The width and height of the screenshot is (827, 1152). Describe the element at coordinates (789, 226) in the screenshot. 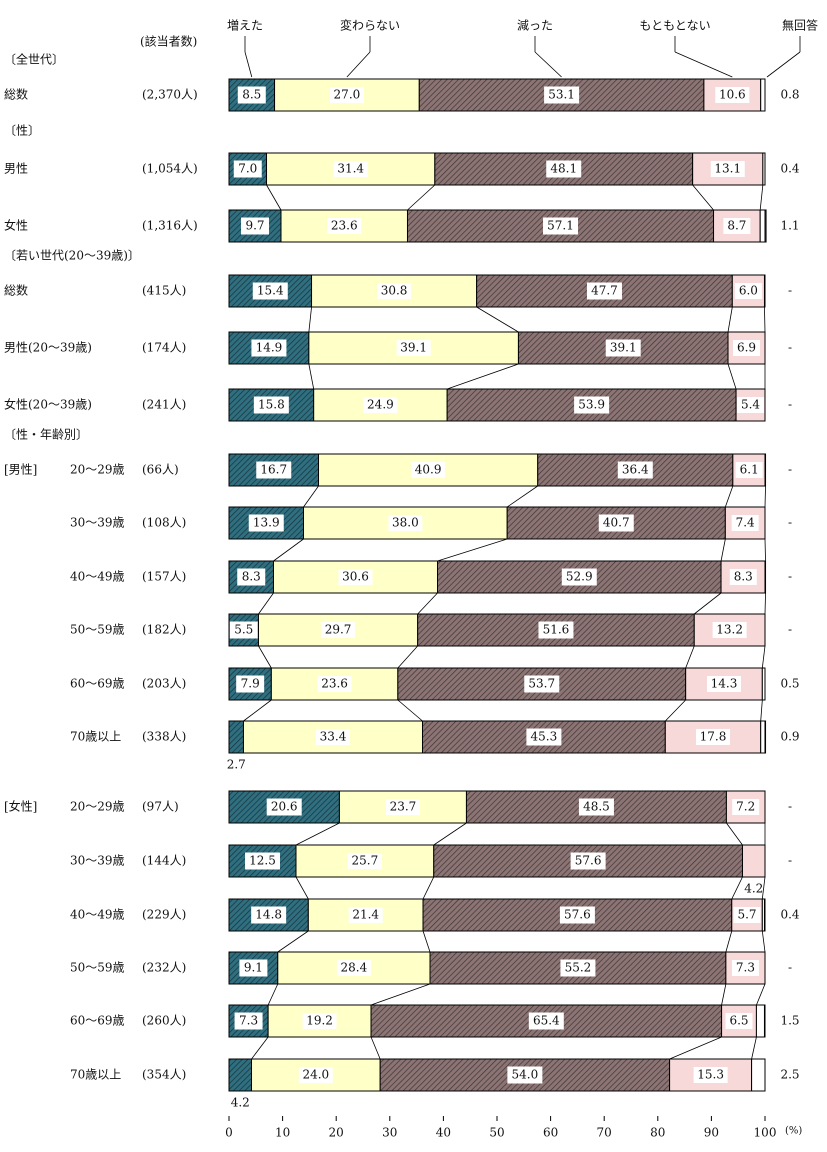

I see `value-label: 1.1` at that location.